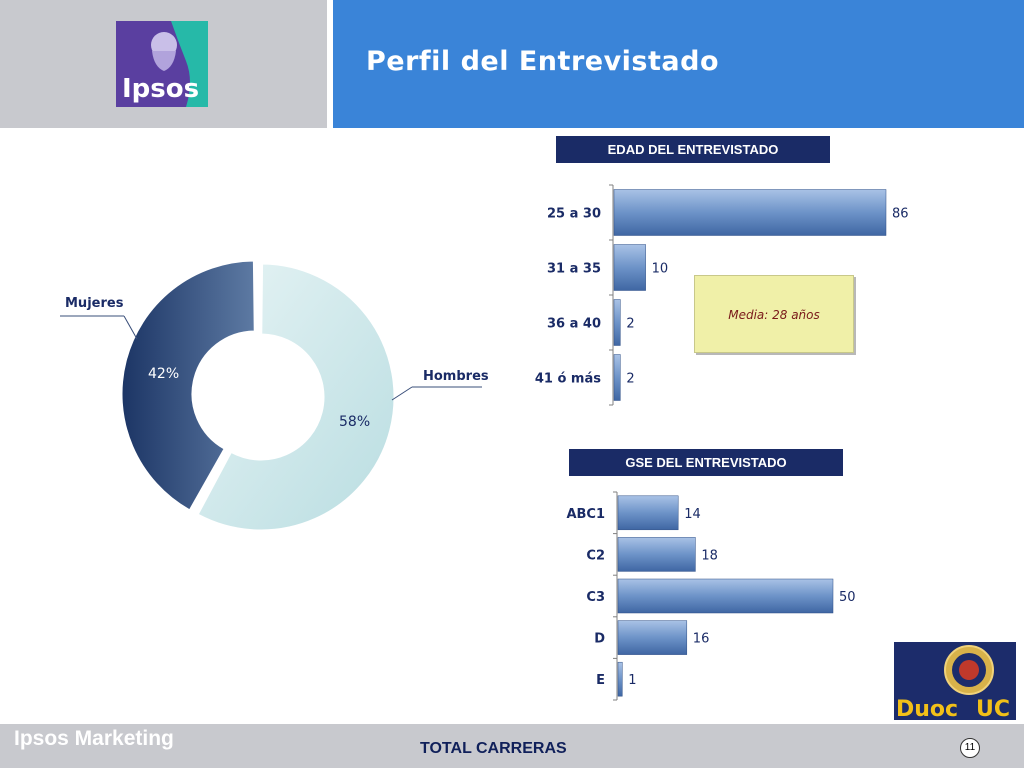 The image size is (1024, 768). Describe the element at coordinates (94, 303) in the screenshot. I see `legend-label-mujeres: Mujeres` at that location.